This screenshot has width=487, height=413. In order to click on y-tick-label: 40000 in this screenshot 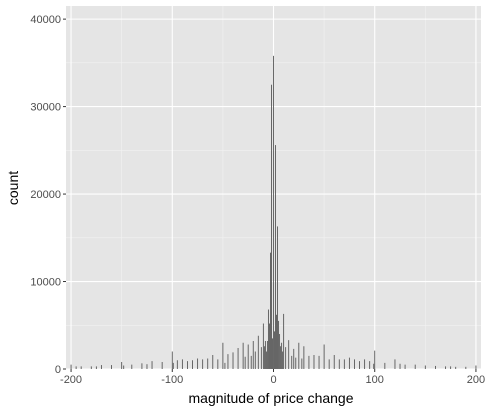, I will do `click(45, 20)`.